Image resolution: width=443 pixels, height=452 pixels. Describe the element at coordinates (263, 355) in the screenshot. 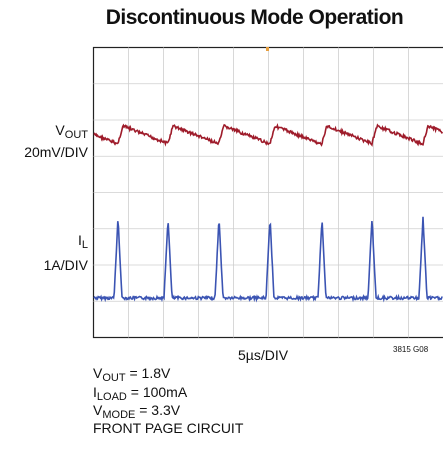

I see `time-scale: 5µs/DIV` at that location.